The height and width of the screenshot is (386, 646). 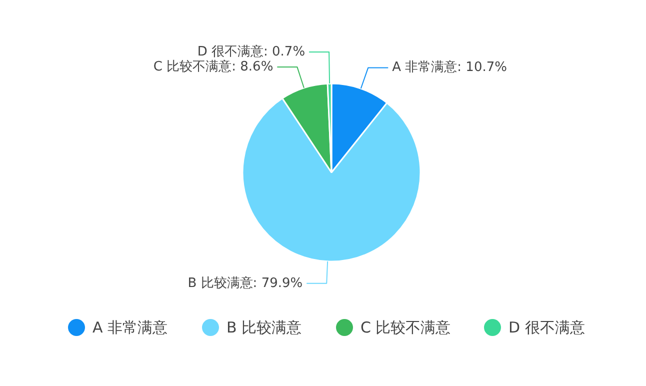 I want to click on legend-label: C 比较不满意, so click(x=405, y=327).